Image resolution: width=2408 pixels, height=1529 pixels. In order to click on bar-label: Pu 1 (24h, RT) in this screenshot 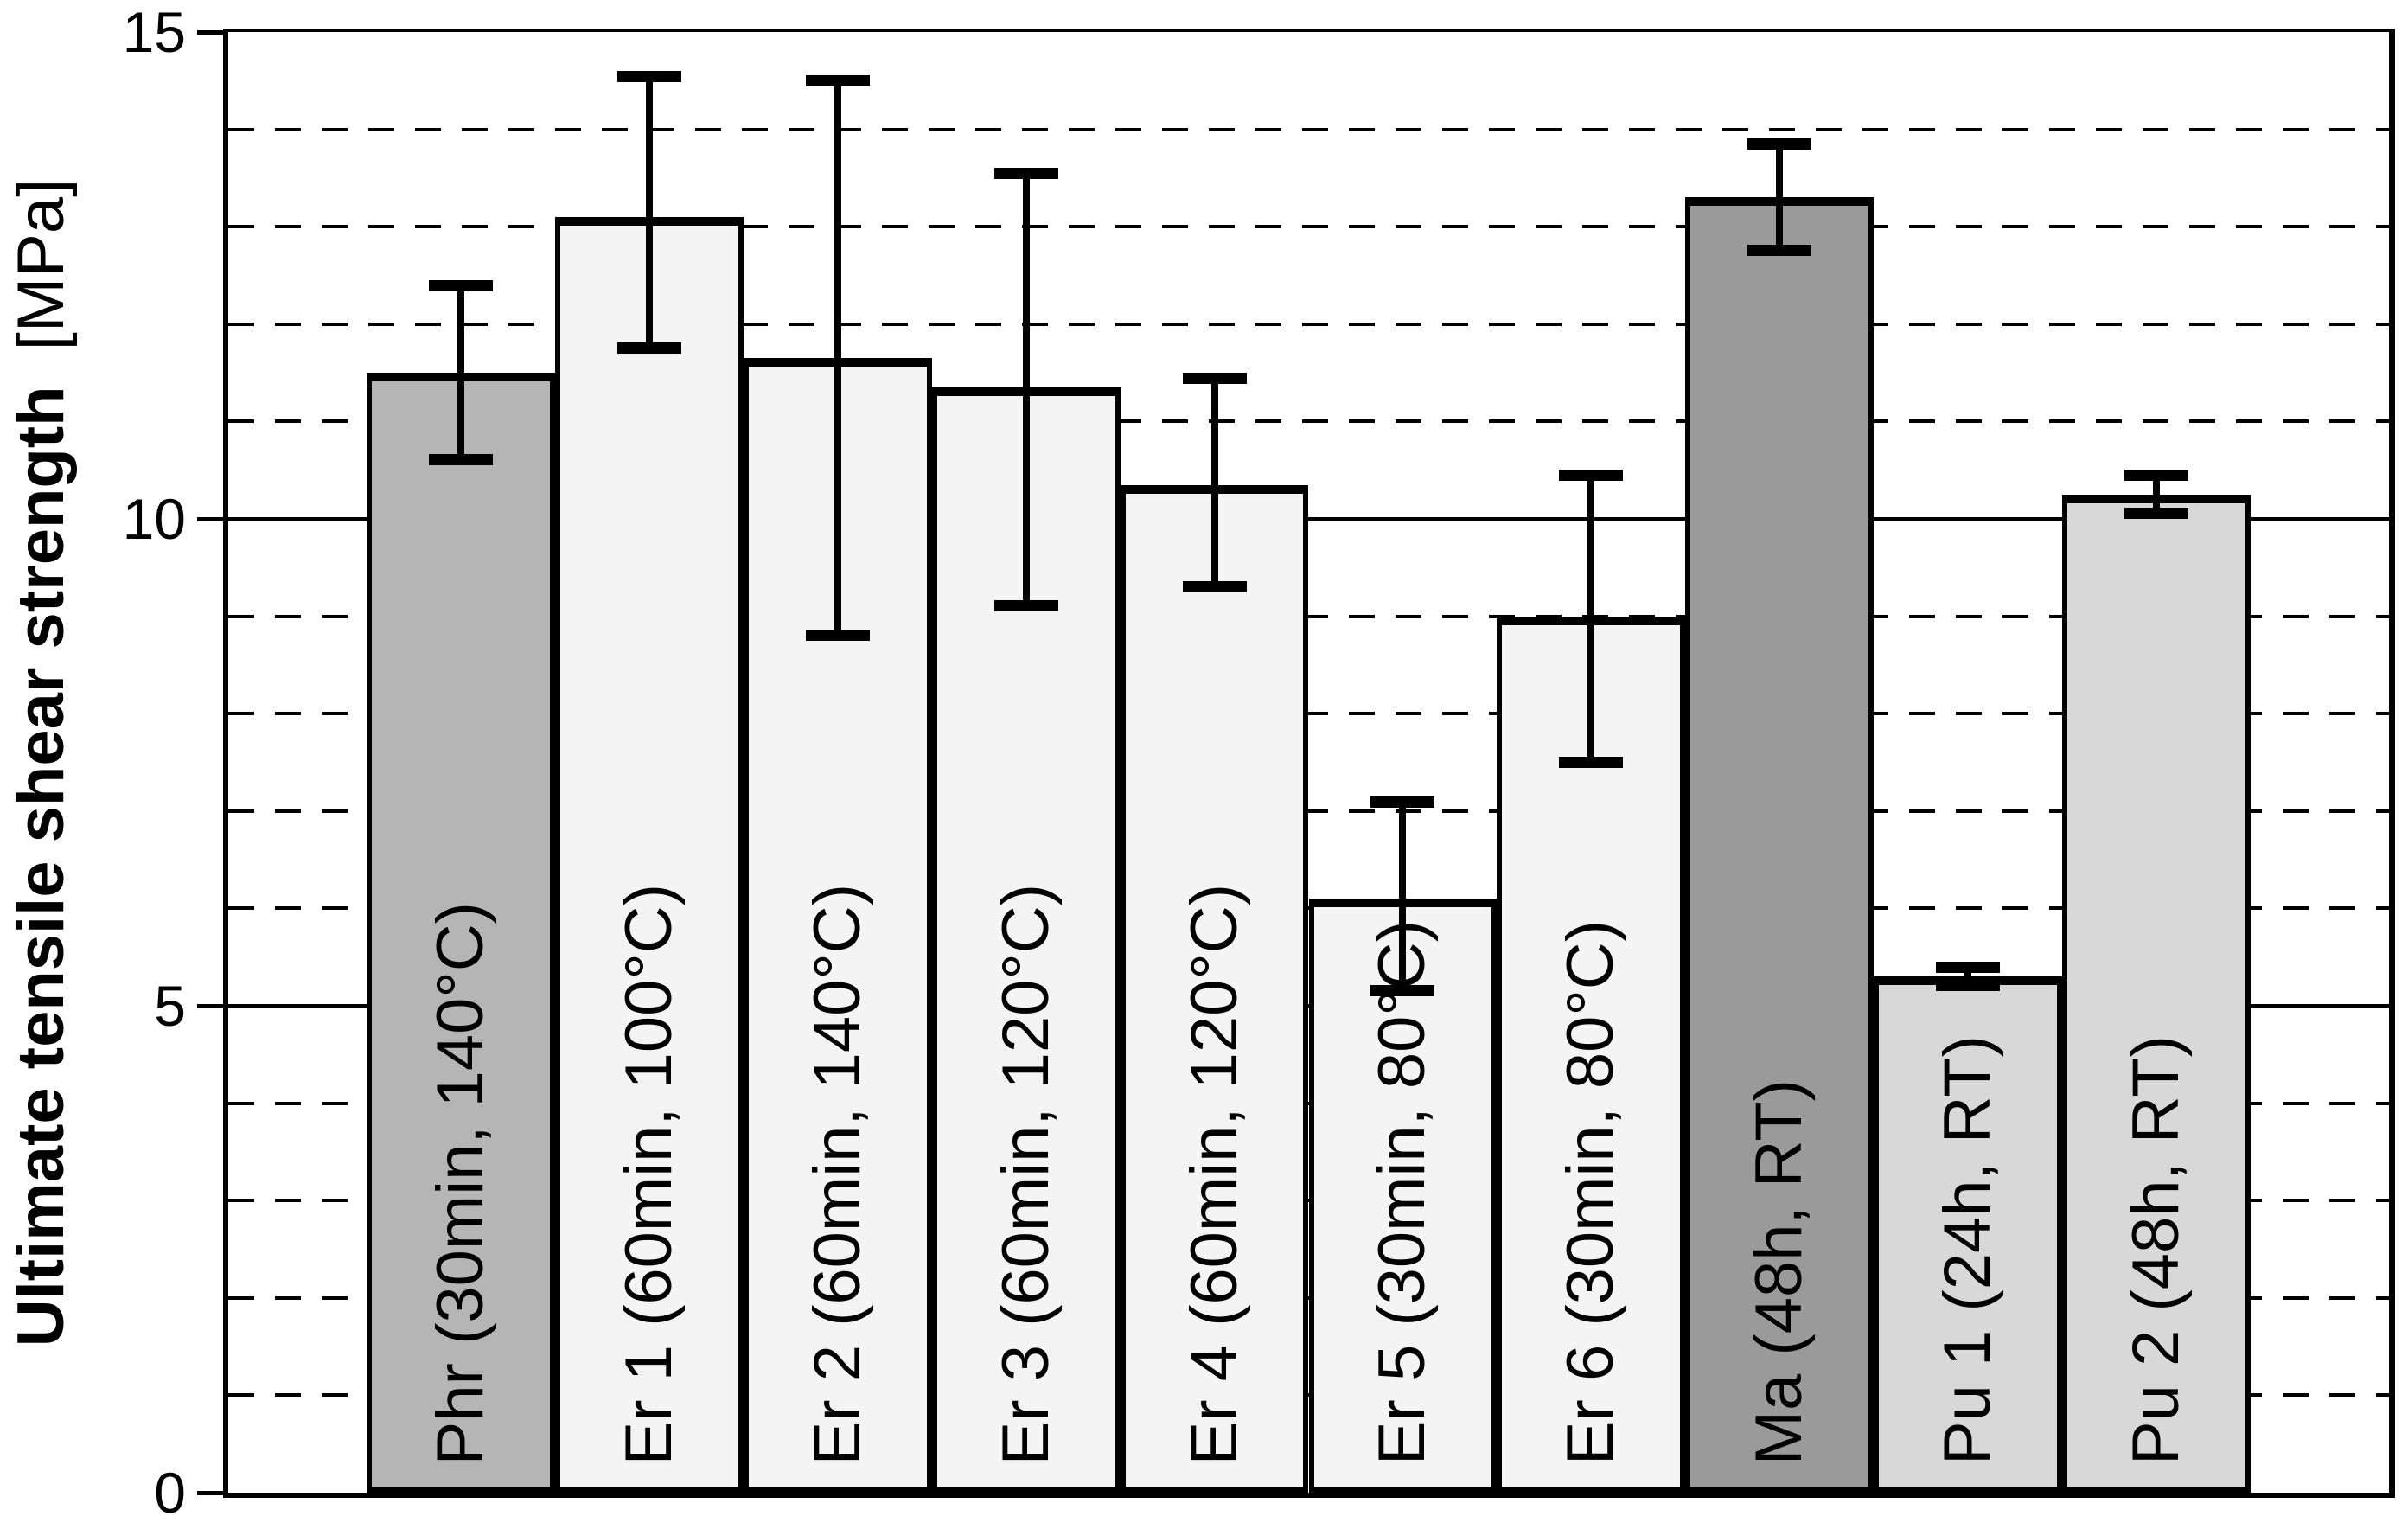, I will do `click(1968, 1250)`.